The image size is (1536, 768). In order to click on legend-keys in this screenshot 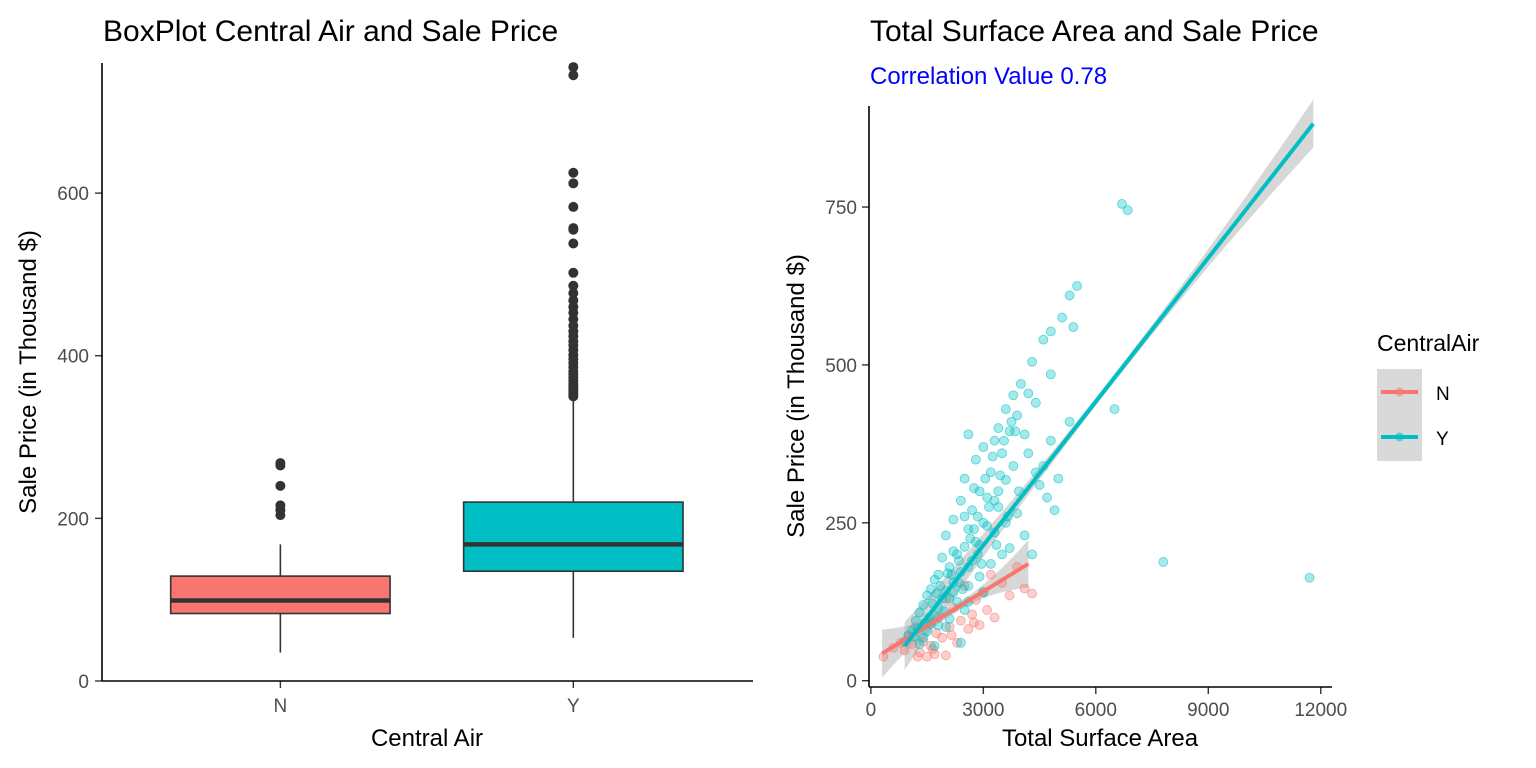, I will do `click(1399, 414)`.